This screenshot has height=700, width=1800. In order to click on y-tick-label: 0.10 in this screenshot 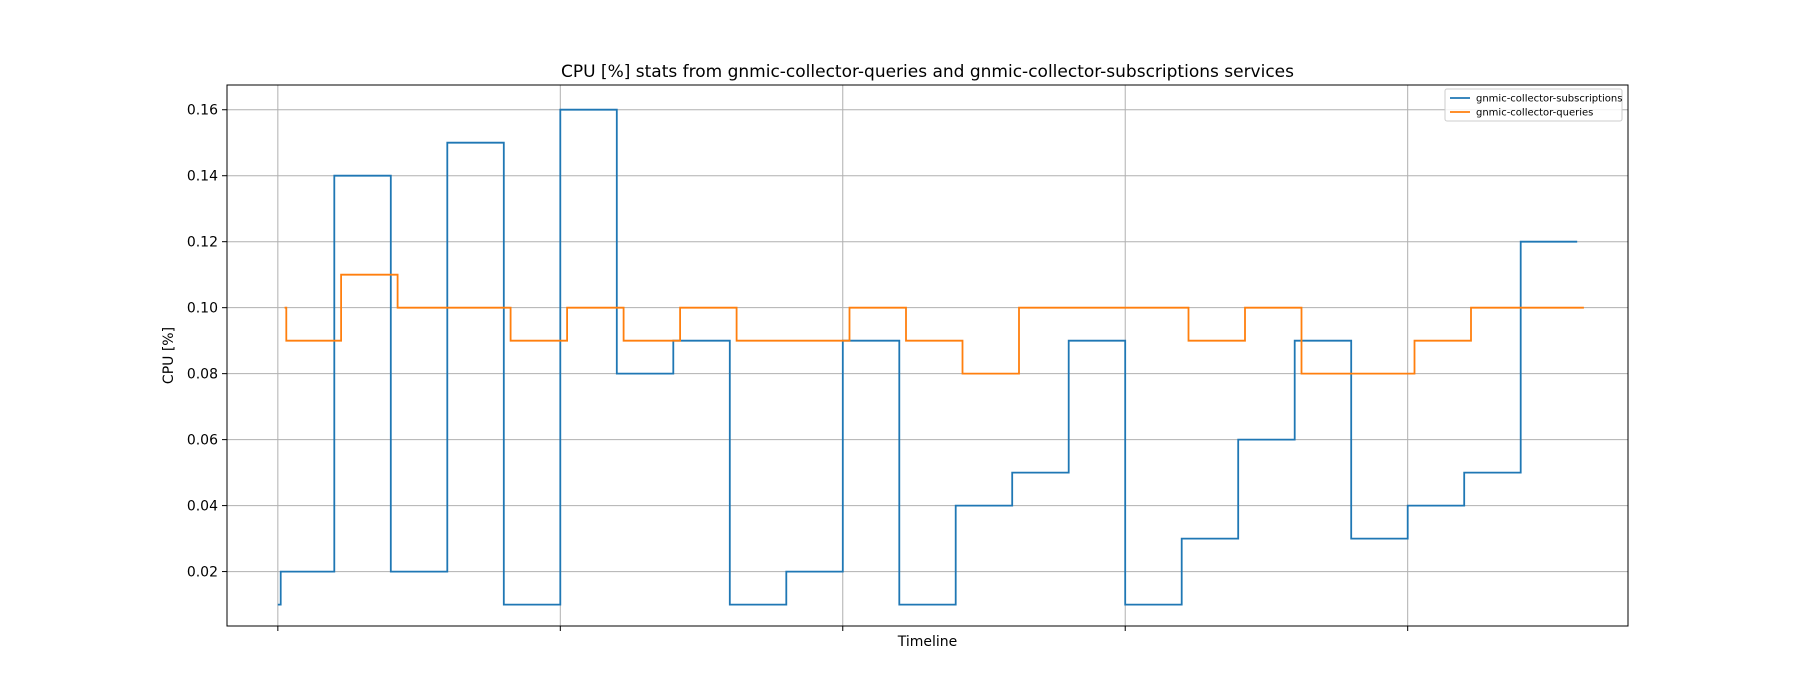, I will do `click(202, 309)`.